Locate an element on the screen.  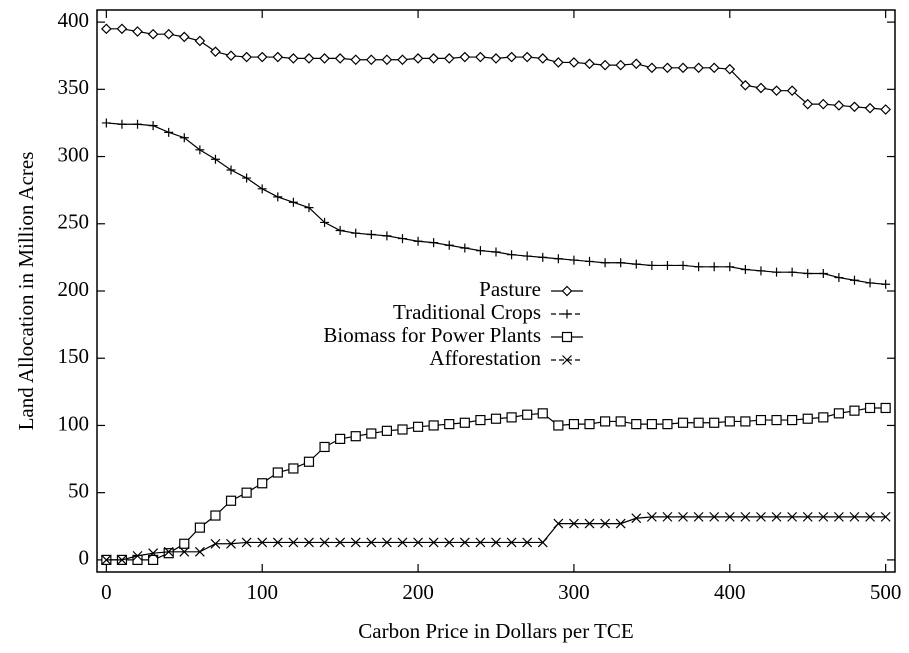
legend-label: Traditional Crops is located at coordinates (467, 312).